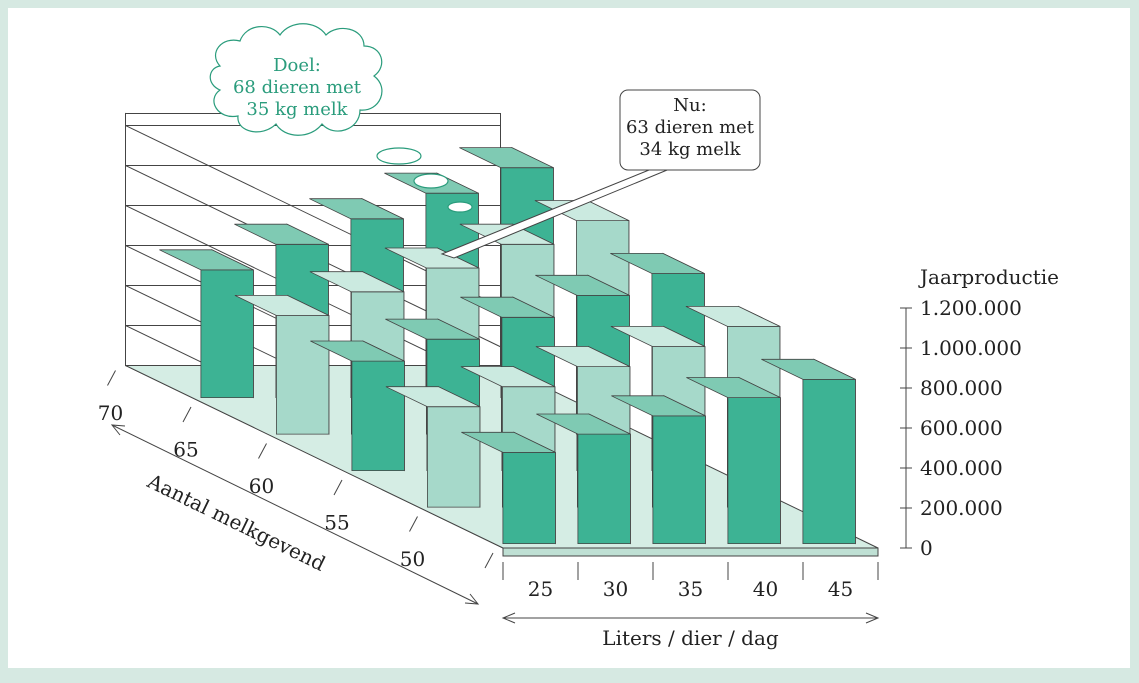 This screenshot has height=683, width=1139. What do you see at coordinates (690, 552) in the screenshot?
I see `floor-edge` at bounding box center [690, 552].